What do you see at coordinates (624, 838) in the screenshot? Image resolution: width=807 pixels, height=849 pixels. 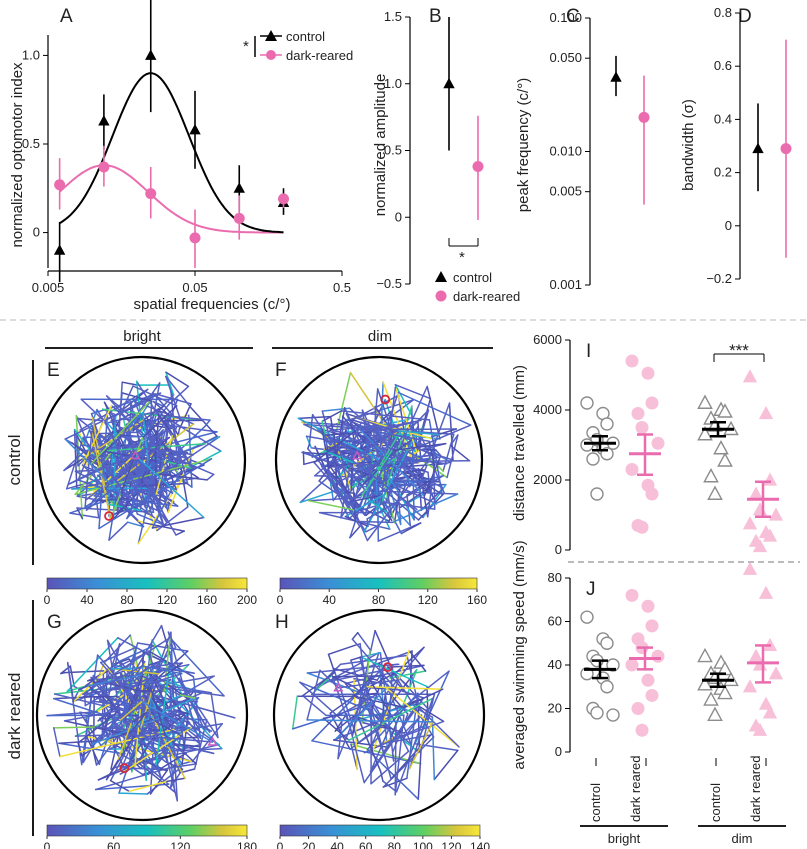 I see `j-group-bright: bright` at bounding box center [624, 838].